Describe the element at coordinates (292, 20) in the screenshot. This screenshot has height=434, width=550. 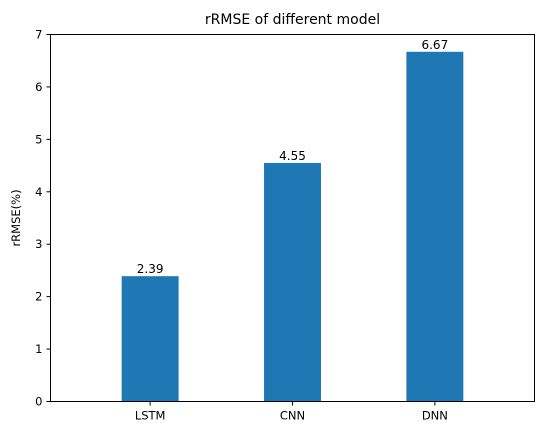
I see `chart-title: rRMSE of different model` at that location.